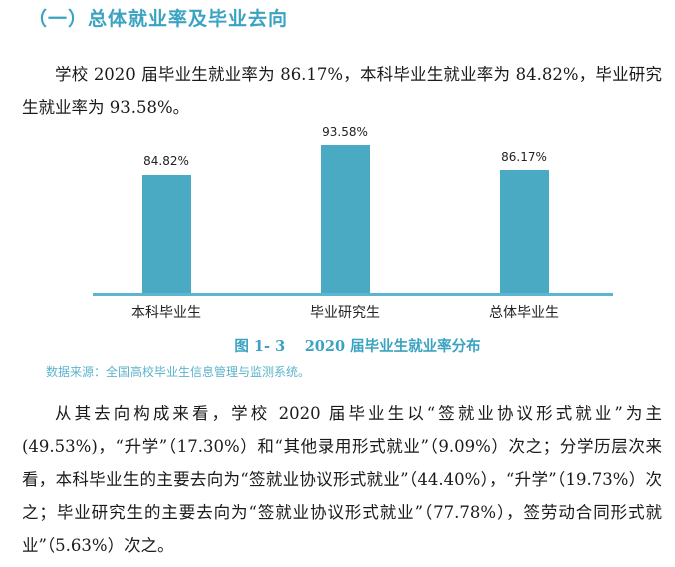 The width and height of the screenshot is (675, 567). Describe the element at coordinates (524, 157) in the screenshot. I see `bar-value-label: 86.17%` at that location.